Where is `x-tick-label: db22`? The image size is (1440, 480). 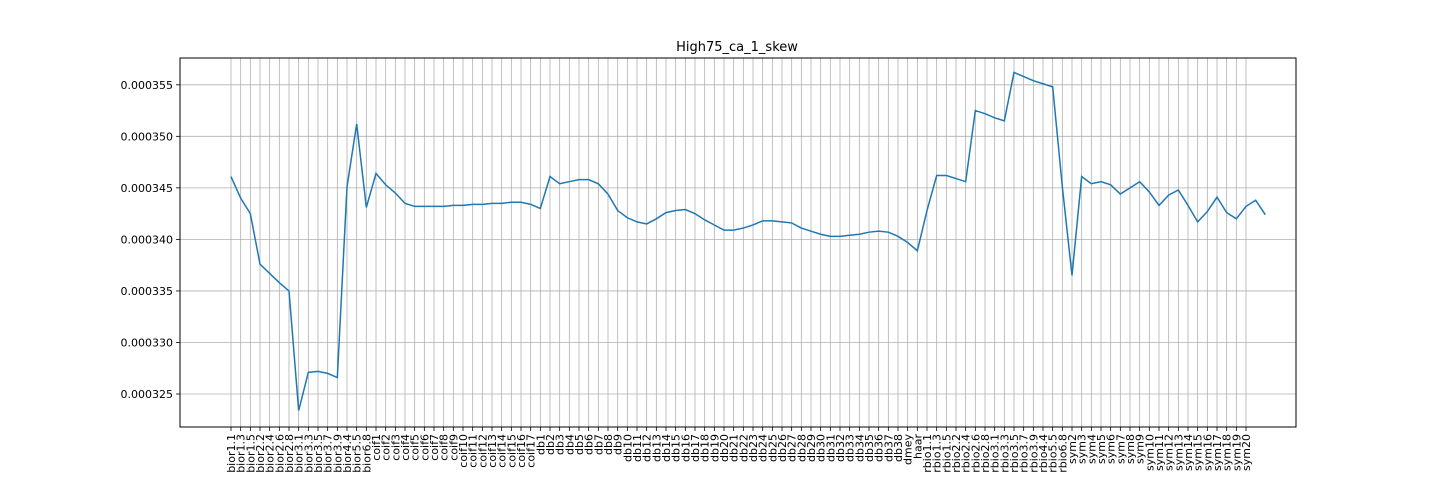 x-tick-label: db22 is located at coordinates (743, 448).